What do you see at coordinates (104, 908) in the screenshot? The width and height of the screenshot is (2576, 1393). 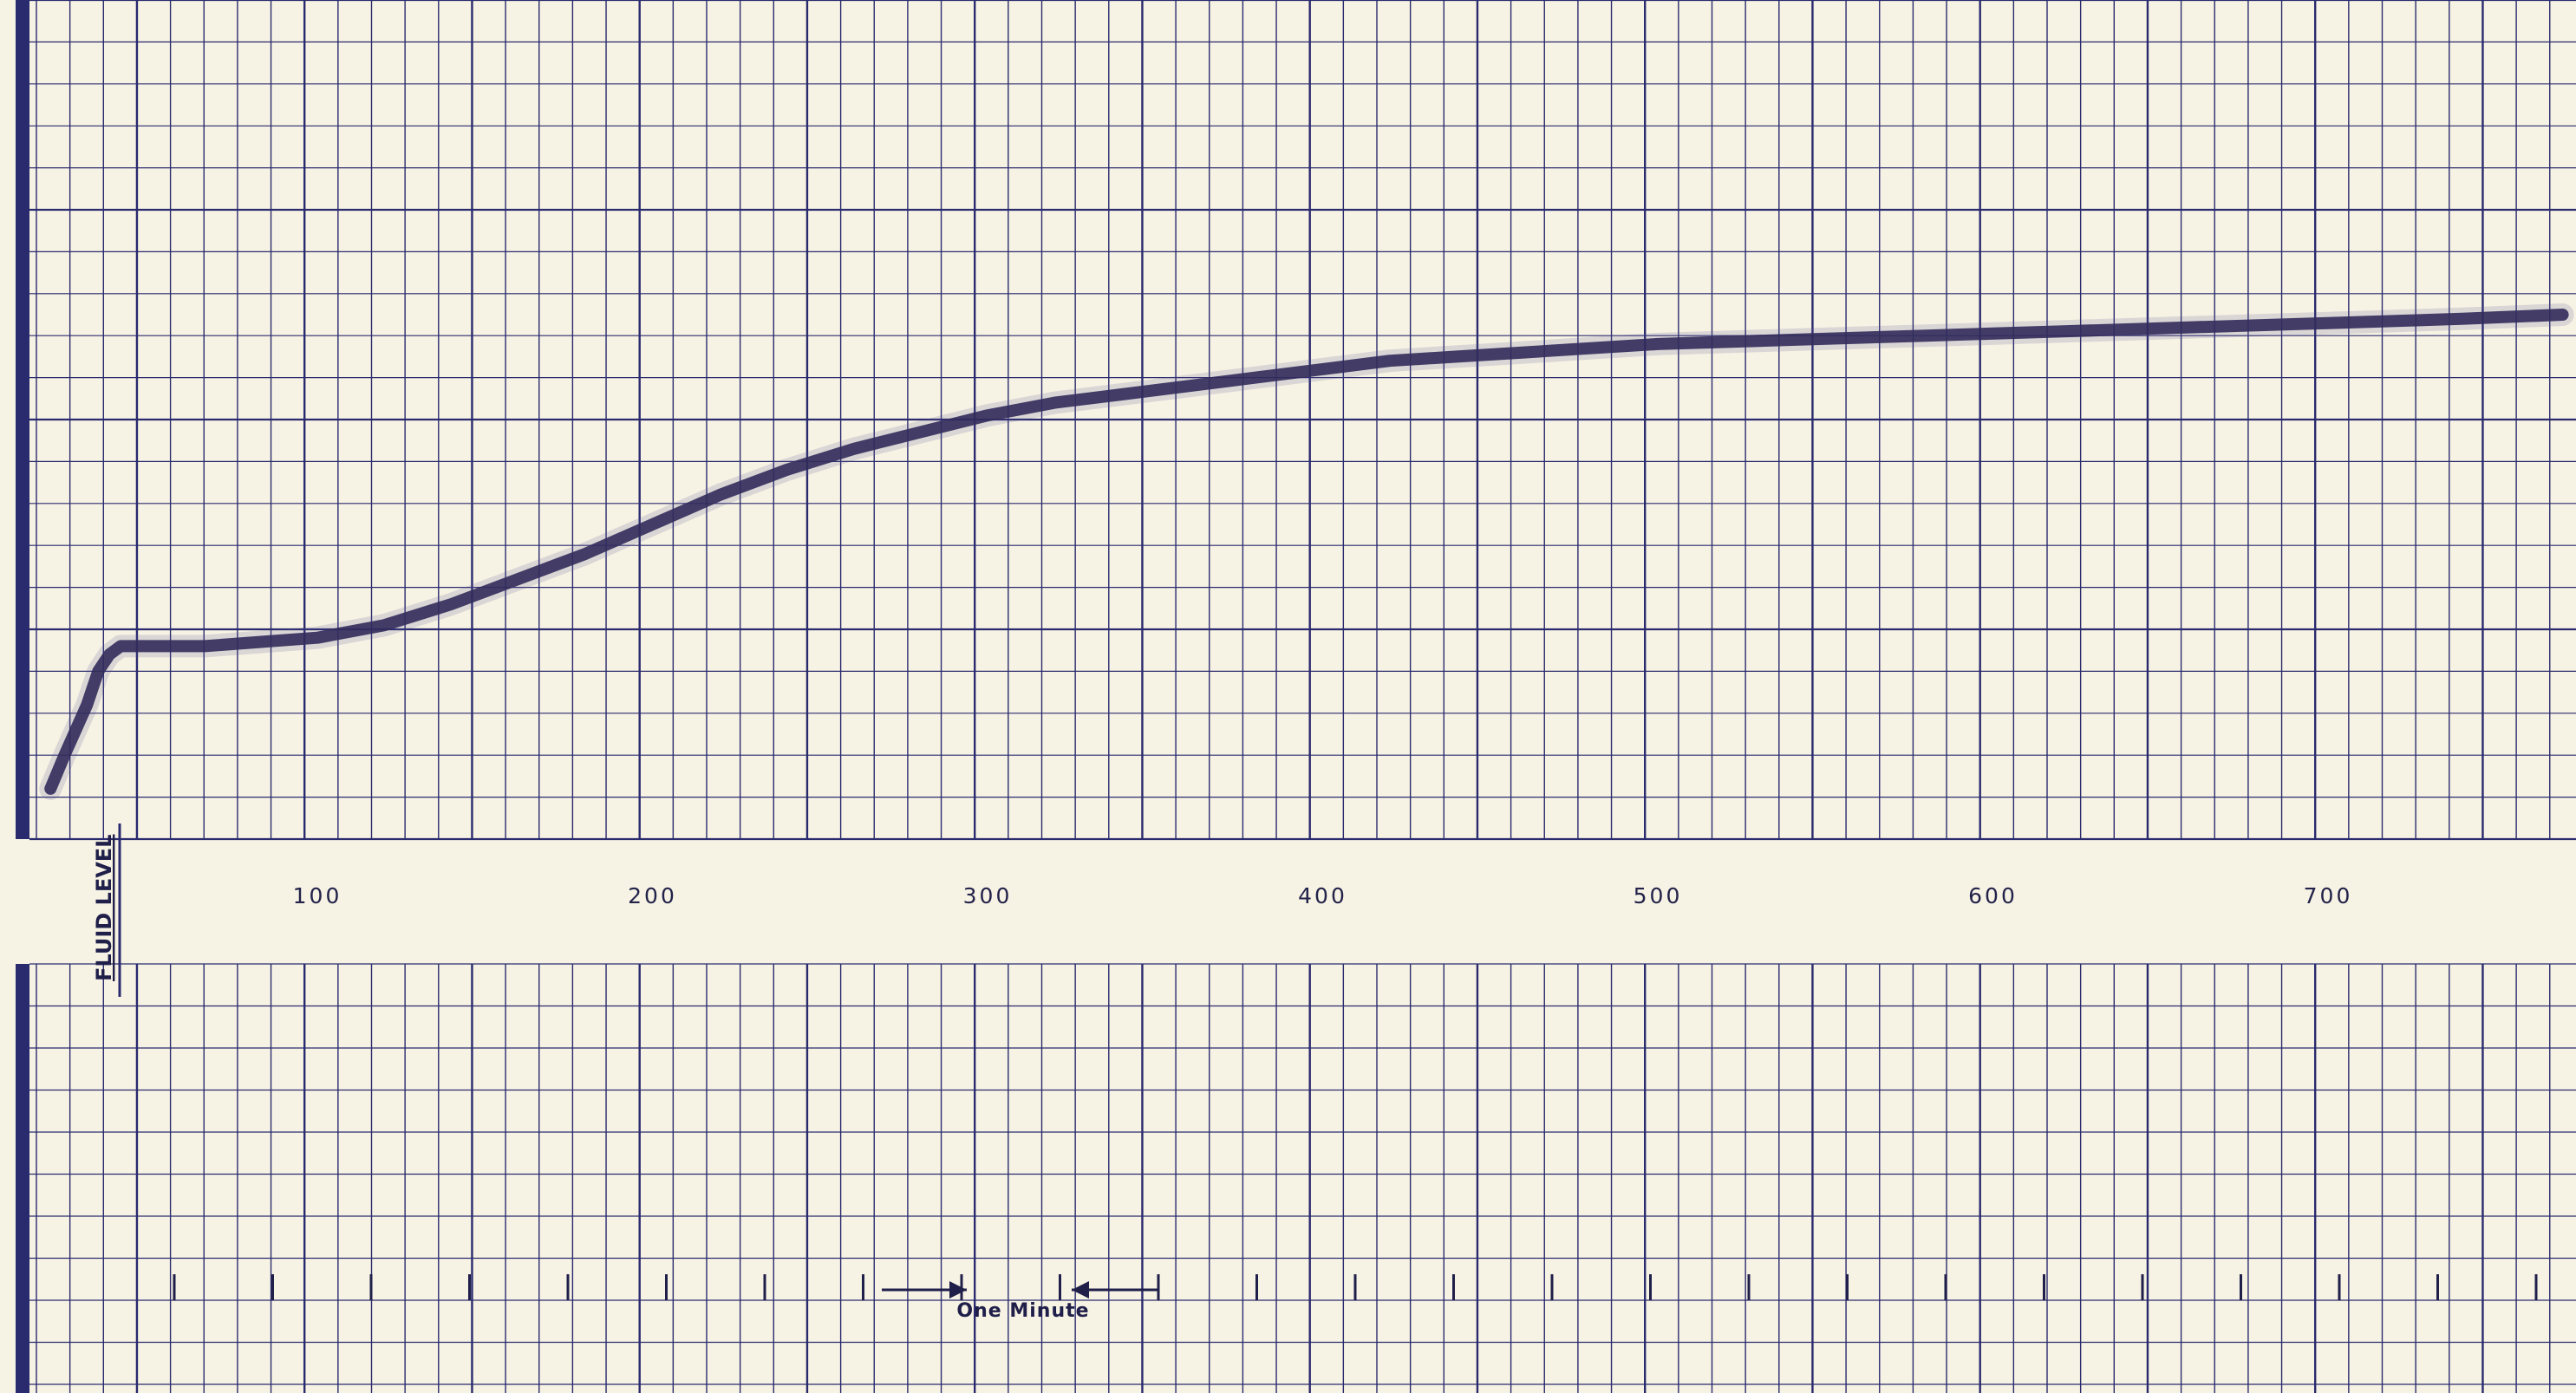 I see `y-axis-label: FLUID LEVEL` at bounding box center [104, 908].